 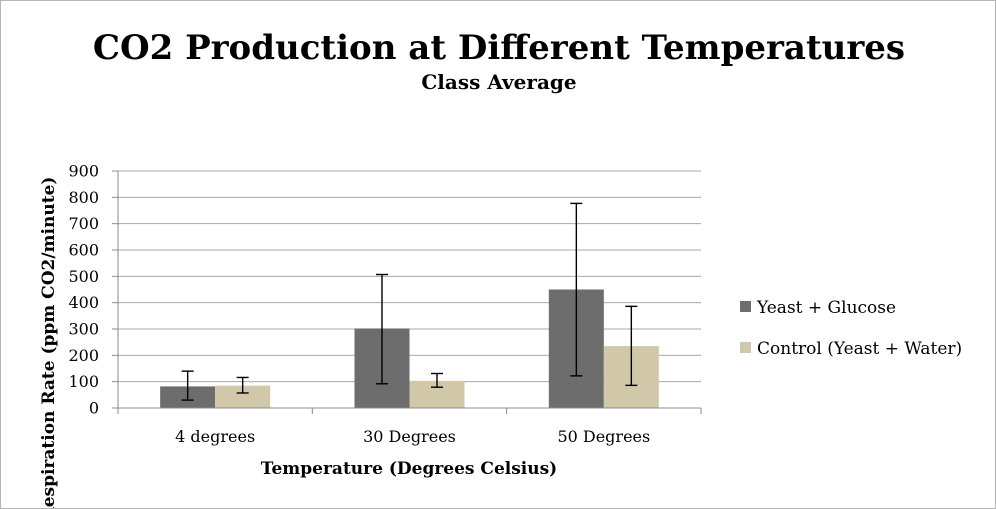 What do you see at coordinates (83, 197) in the screenshot?
I see `y-tick-label: 800` at bounding box center [83, 197].